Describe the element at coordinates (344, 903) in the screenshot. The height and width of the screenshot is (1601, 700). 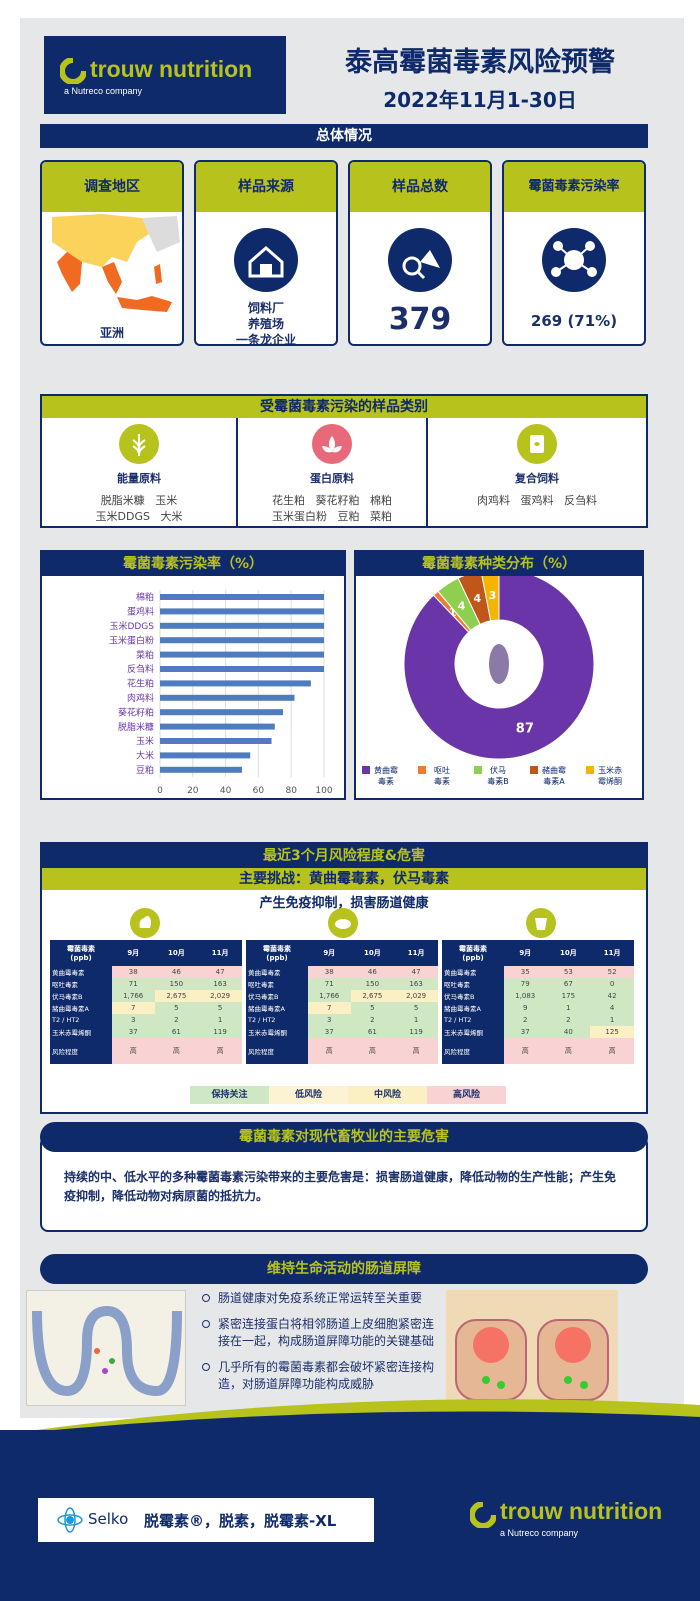
I see `risk-subtitle: 产生免疫抑制，损害肠道健康` at that location.